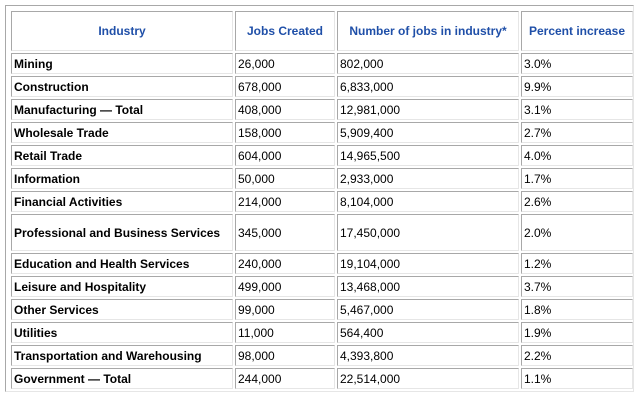 This screenshot has width=642, height=400. I want to click on cell-industry: Wholesale Trade, so click(122, 132).